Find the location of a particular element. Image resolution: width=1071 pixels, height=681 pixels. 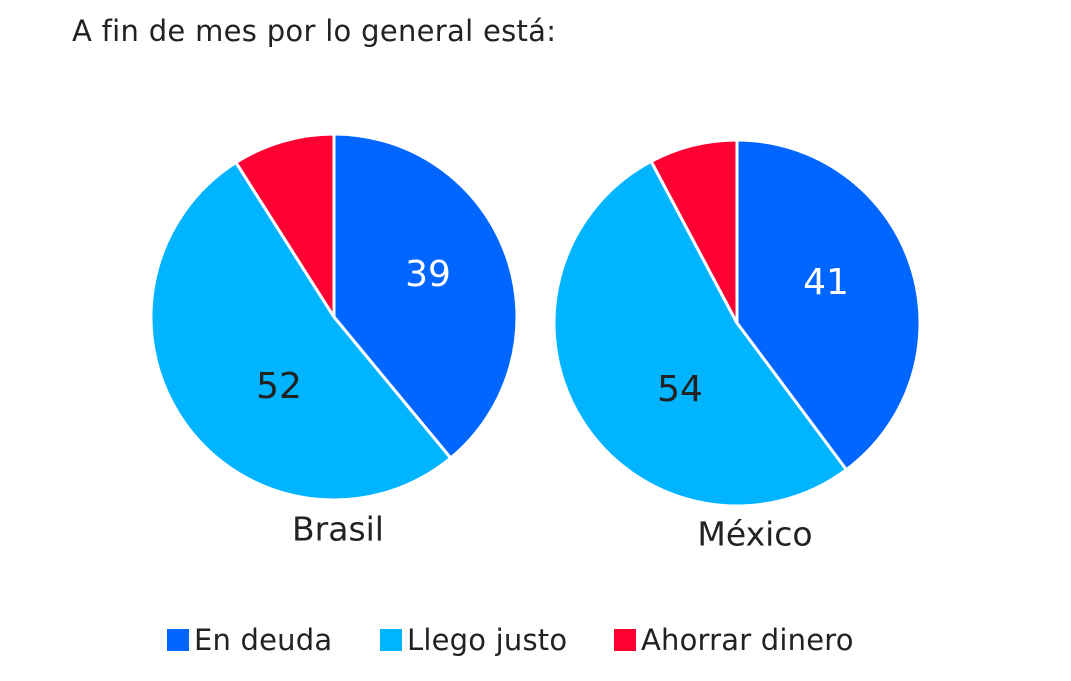

legend-label-en-deuda: En deuda is located at coordinates (263, 640).